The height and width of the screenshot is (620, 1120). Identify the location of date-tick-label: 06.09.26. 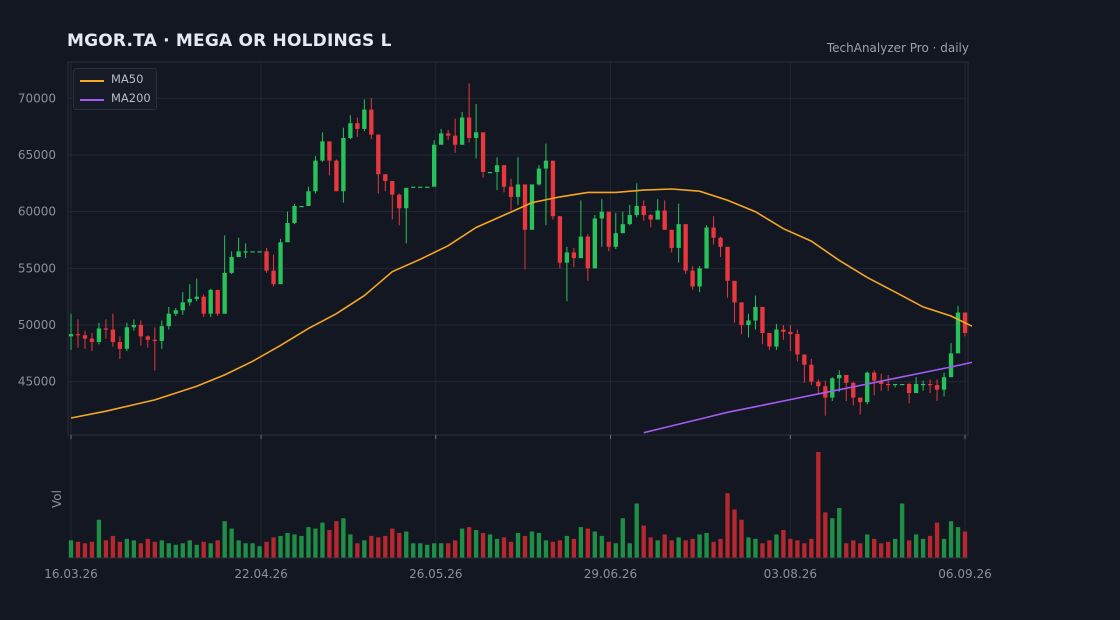
(964, 574).